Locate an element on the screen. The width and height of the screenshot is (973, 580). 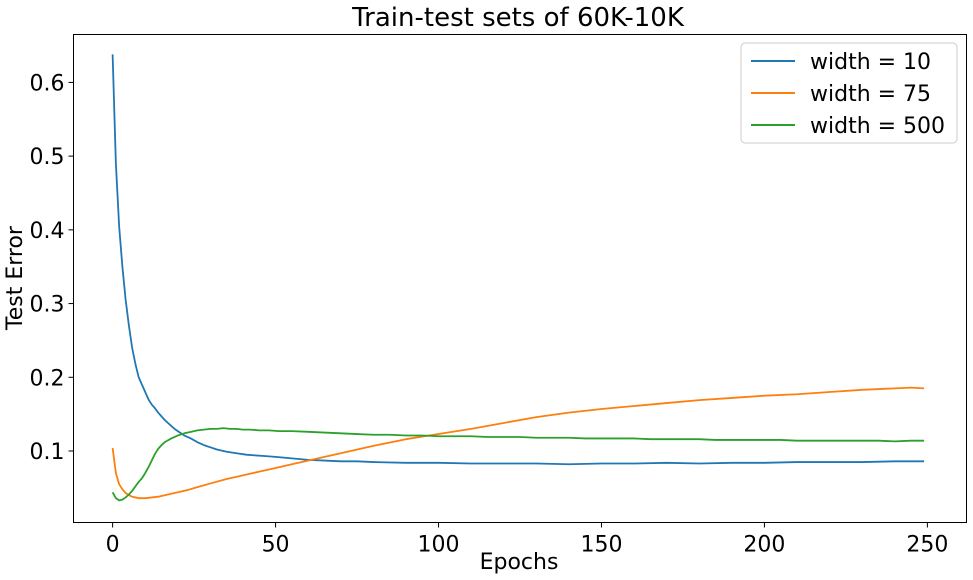
x-tick-label: 0 is located at coordinates (113, 545).